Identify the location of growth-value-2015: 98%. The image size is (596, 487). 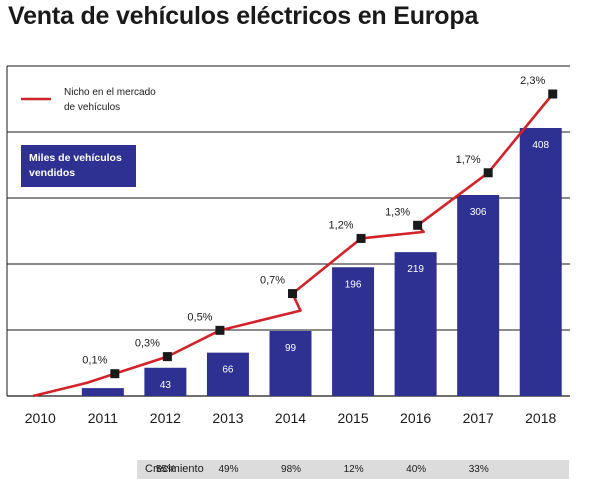
(291, 469).